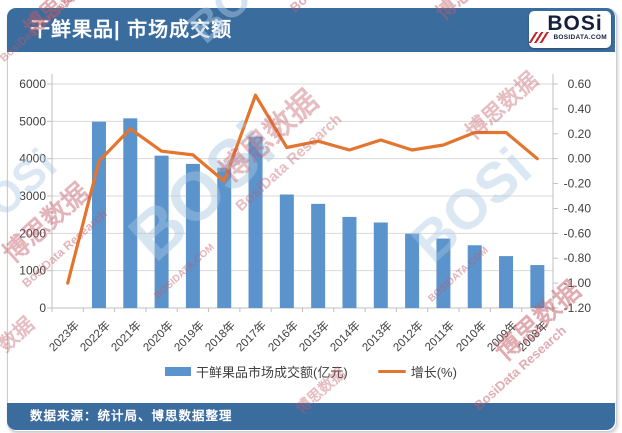 Image resolution: width=622 pixels, height=433 pixels. What do you see at coordinates (311, 30) in the screenshot?
I see `header-bar: 干鲜果品| 市场成交额 BOSi BOSIDATA.COM` at bounding box center [311, 30].